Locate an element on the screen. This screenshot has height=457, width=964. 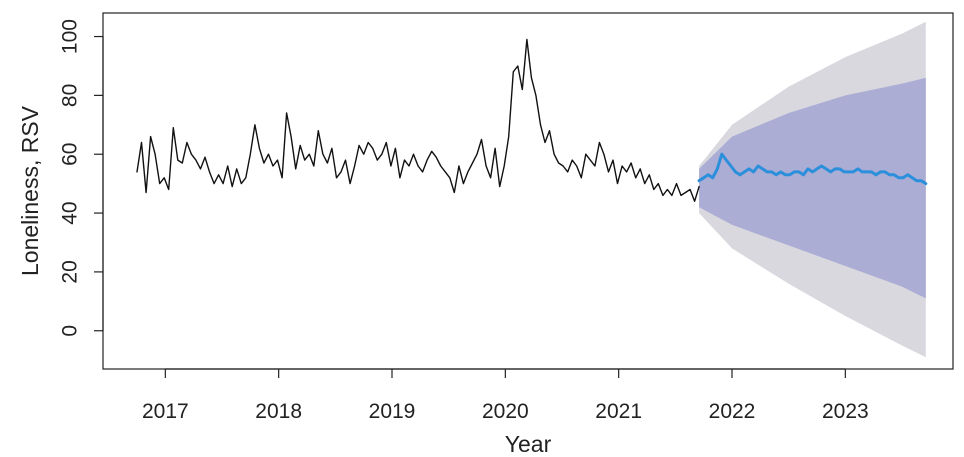
y-axis-label: Loneliness, RSV is located at coordinates (30, 190).